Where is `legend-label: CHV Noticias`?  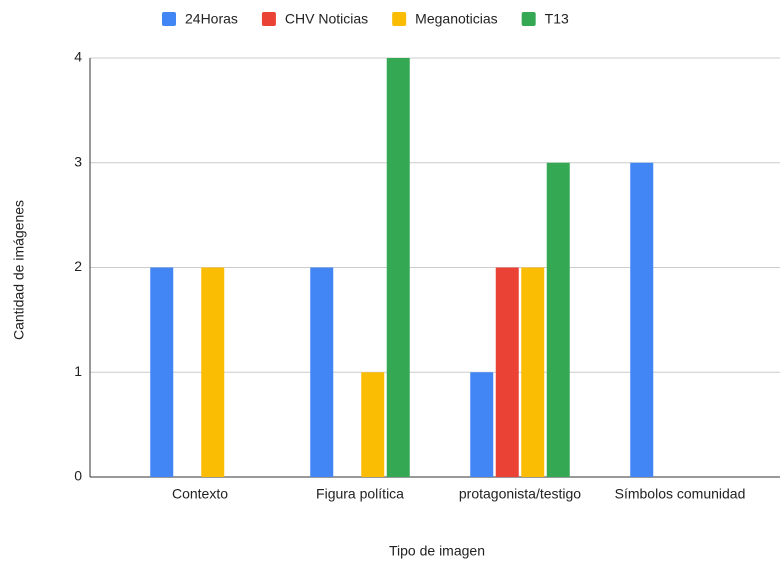
legend-label: CHV Noticias is located at coordinates (326, 19).